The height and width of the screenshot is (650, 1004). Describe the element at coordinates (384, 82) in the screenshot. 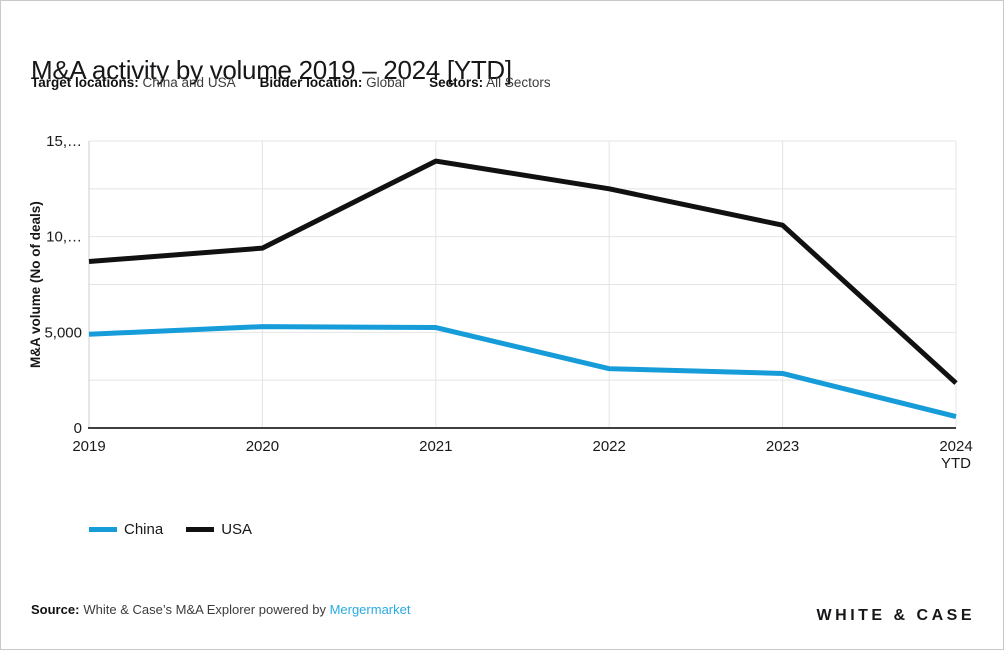

I see `filter-value: Global` at that location.